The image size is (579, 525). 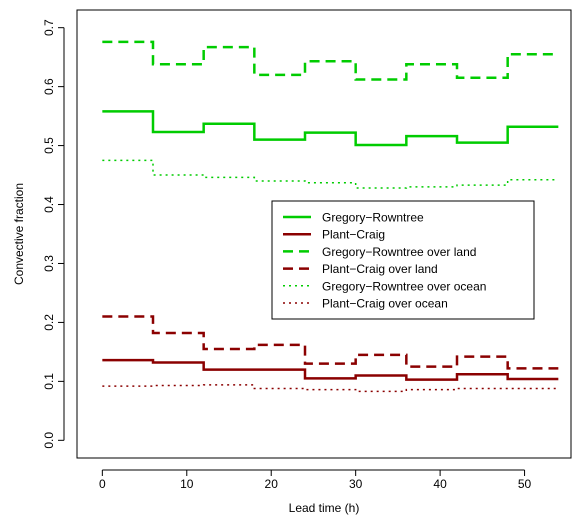 What do you see at coordinates (272, 484) in the screenshot?
I see `x-tick-label: 20` at bounding box center [272, 484].